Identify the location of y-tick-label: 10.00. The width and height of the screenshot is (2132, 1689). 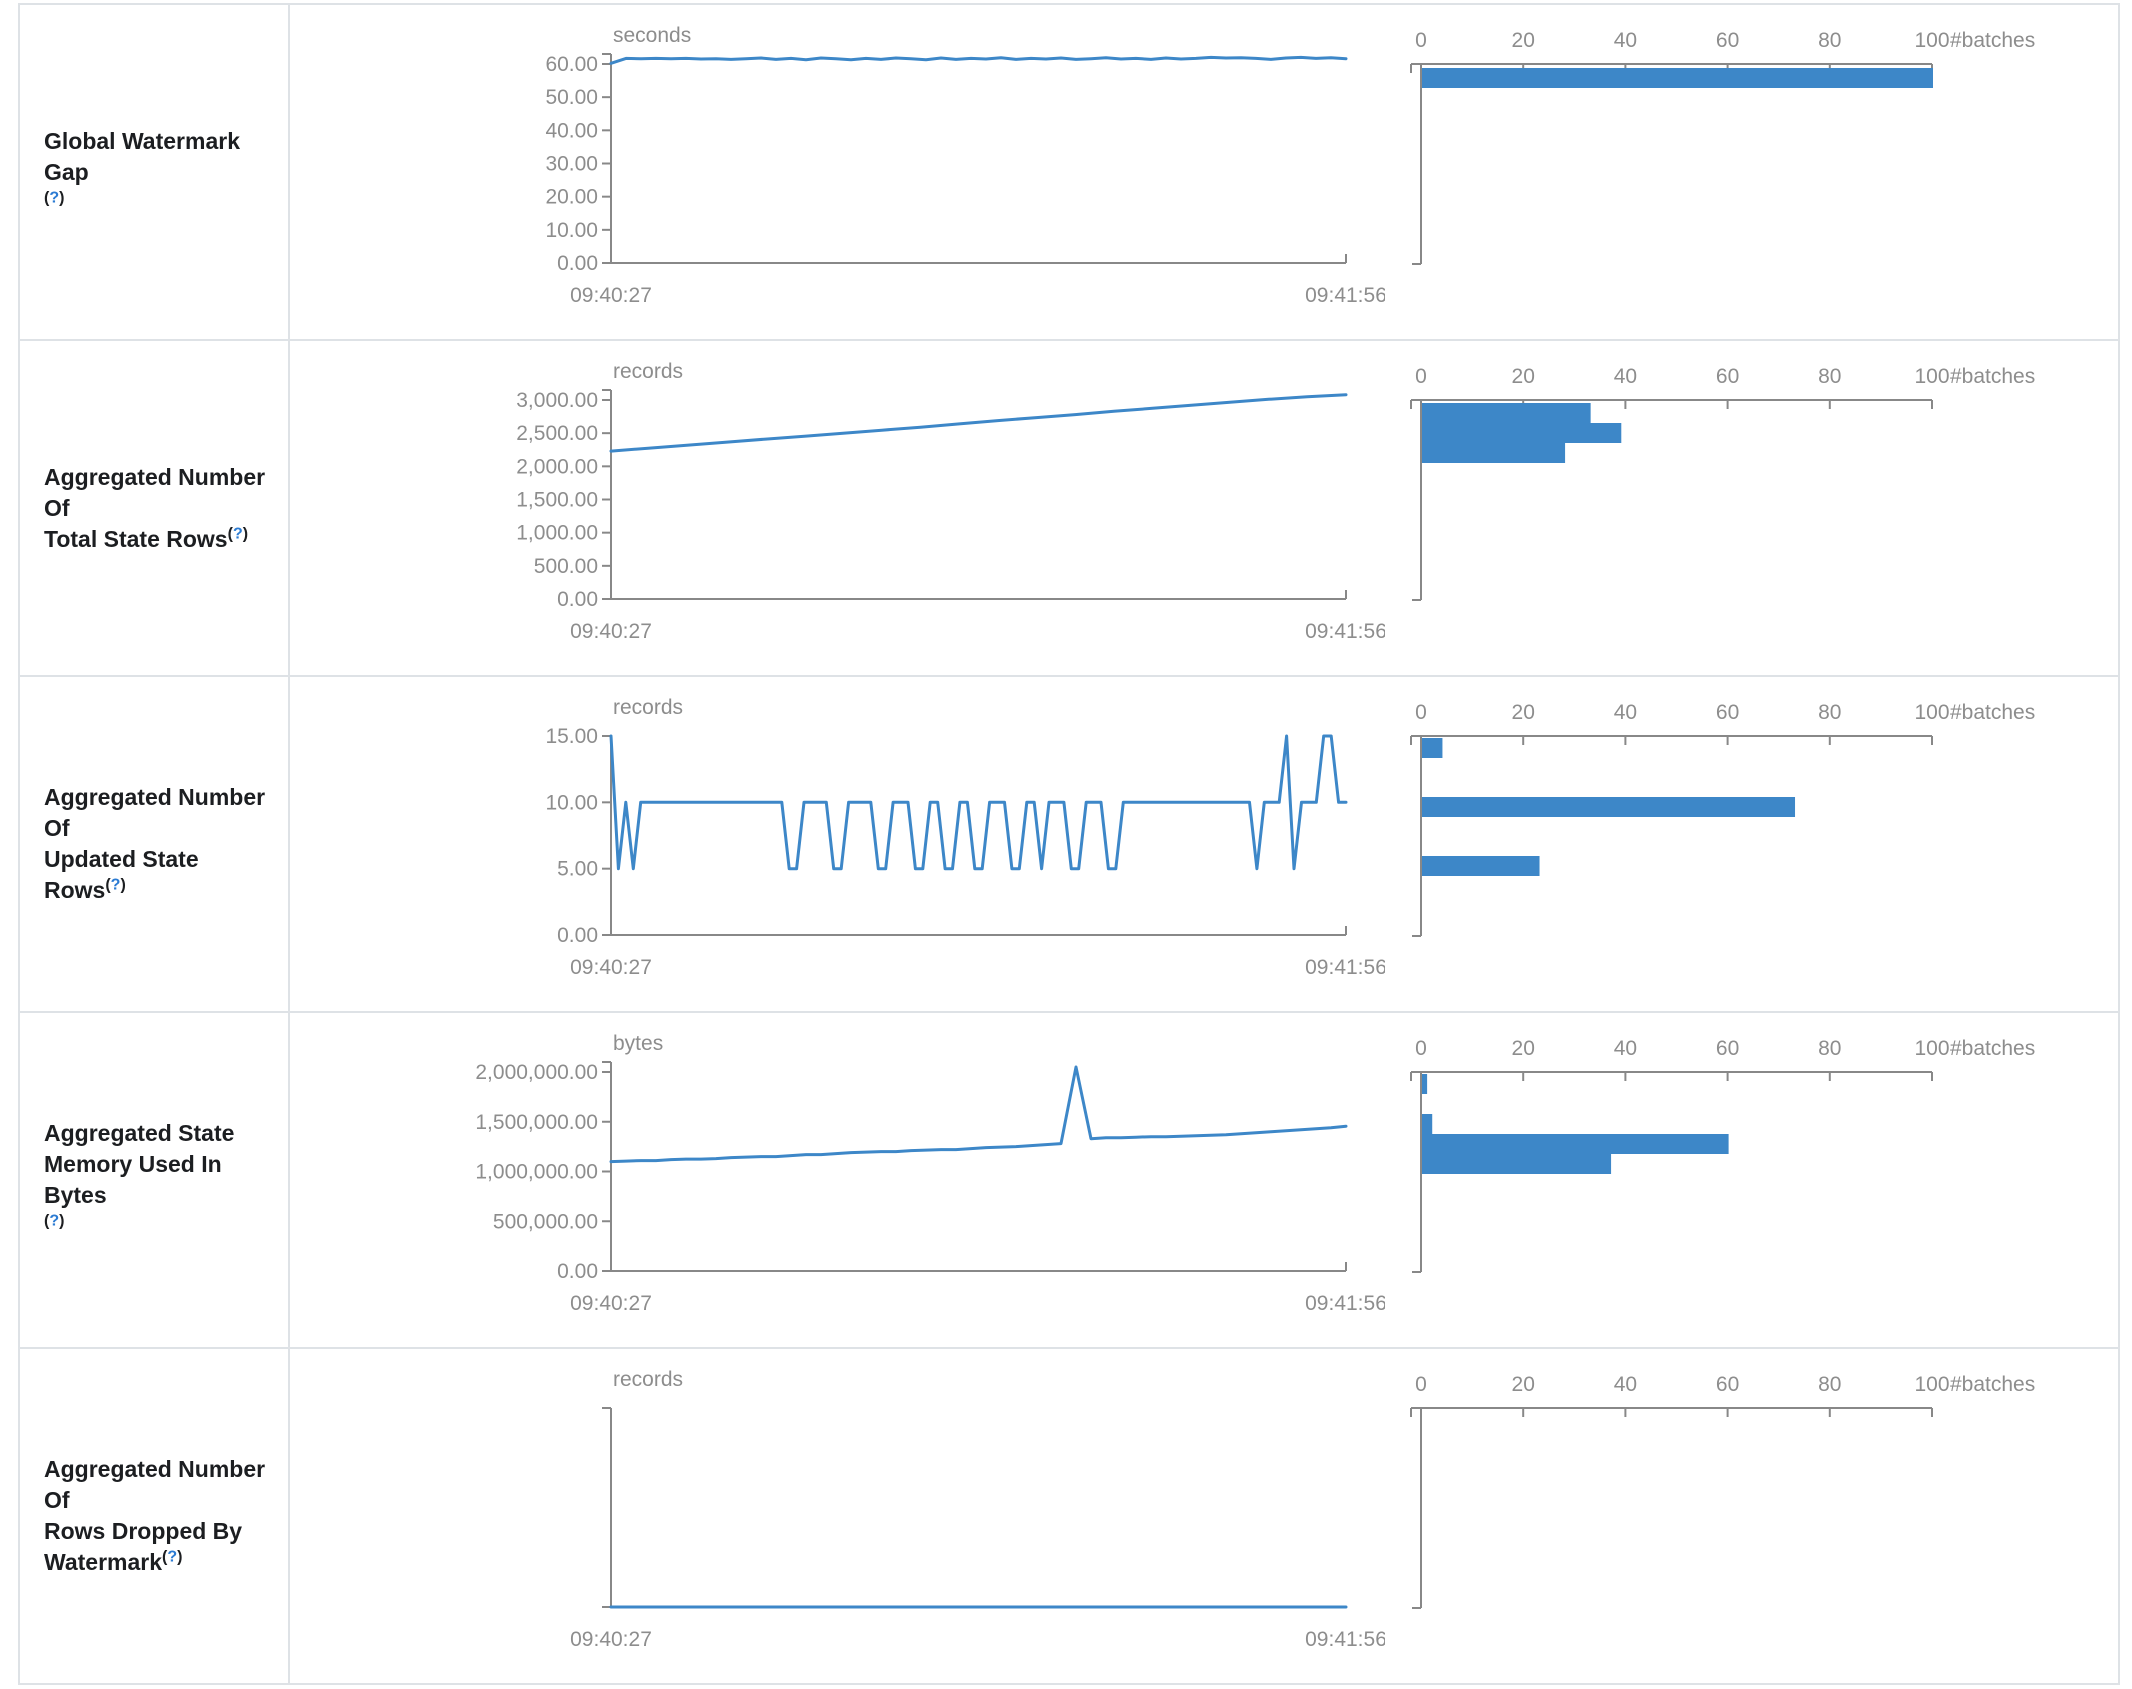
(571, 230).